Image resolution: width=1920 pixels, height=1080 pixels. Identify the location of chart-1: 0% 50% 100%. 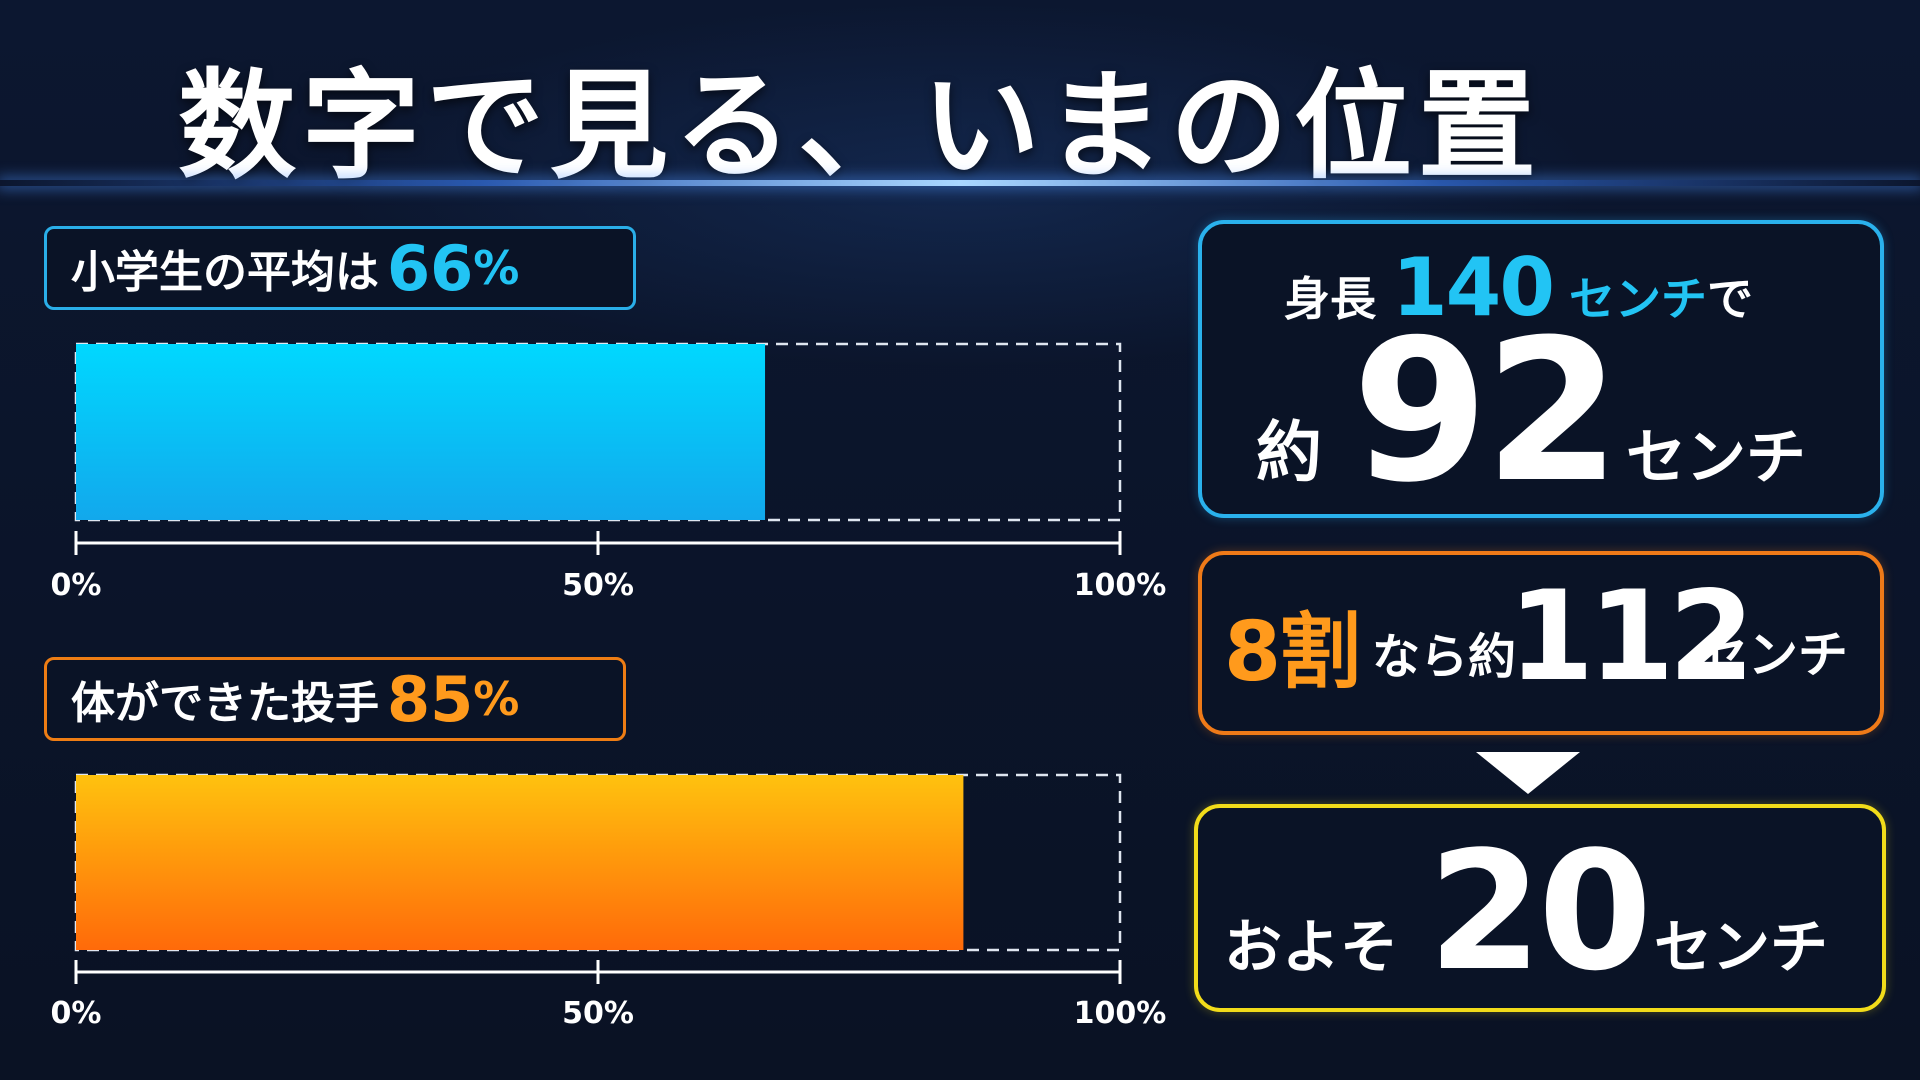
(609, 472).